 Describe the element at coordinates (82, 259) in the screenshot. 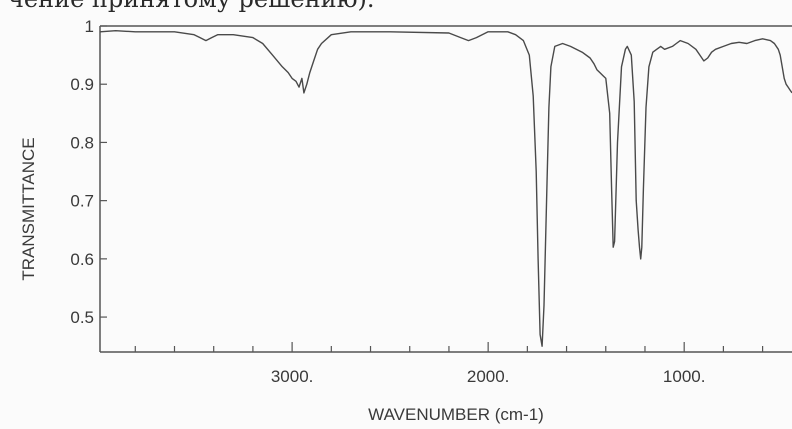

I see `y-tick-label: 0.6` at that location.